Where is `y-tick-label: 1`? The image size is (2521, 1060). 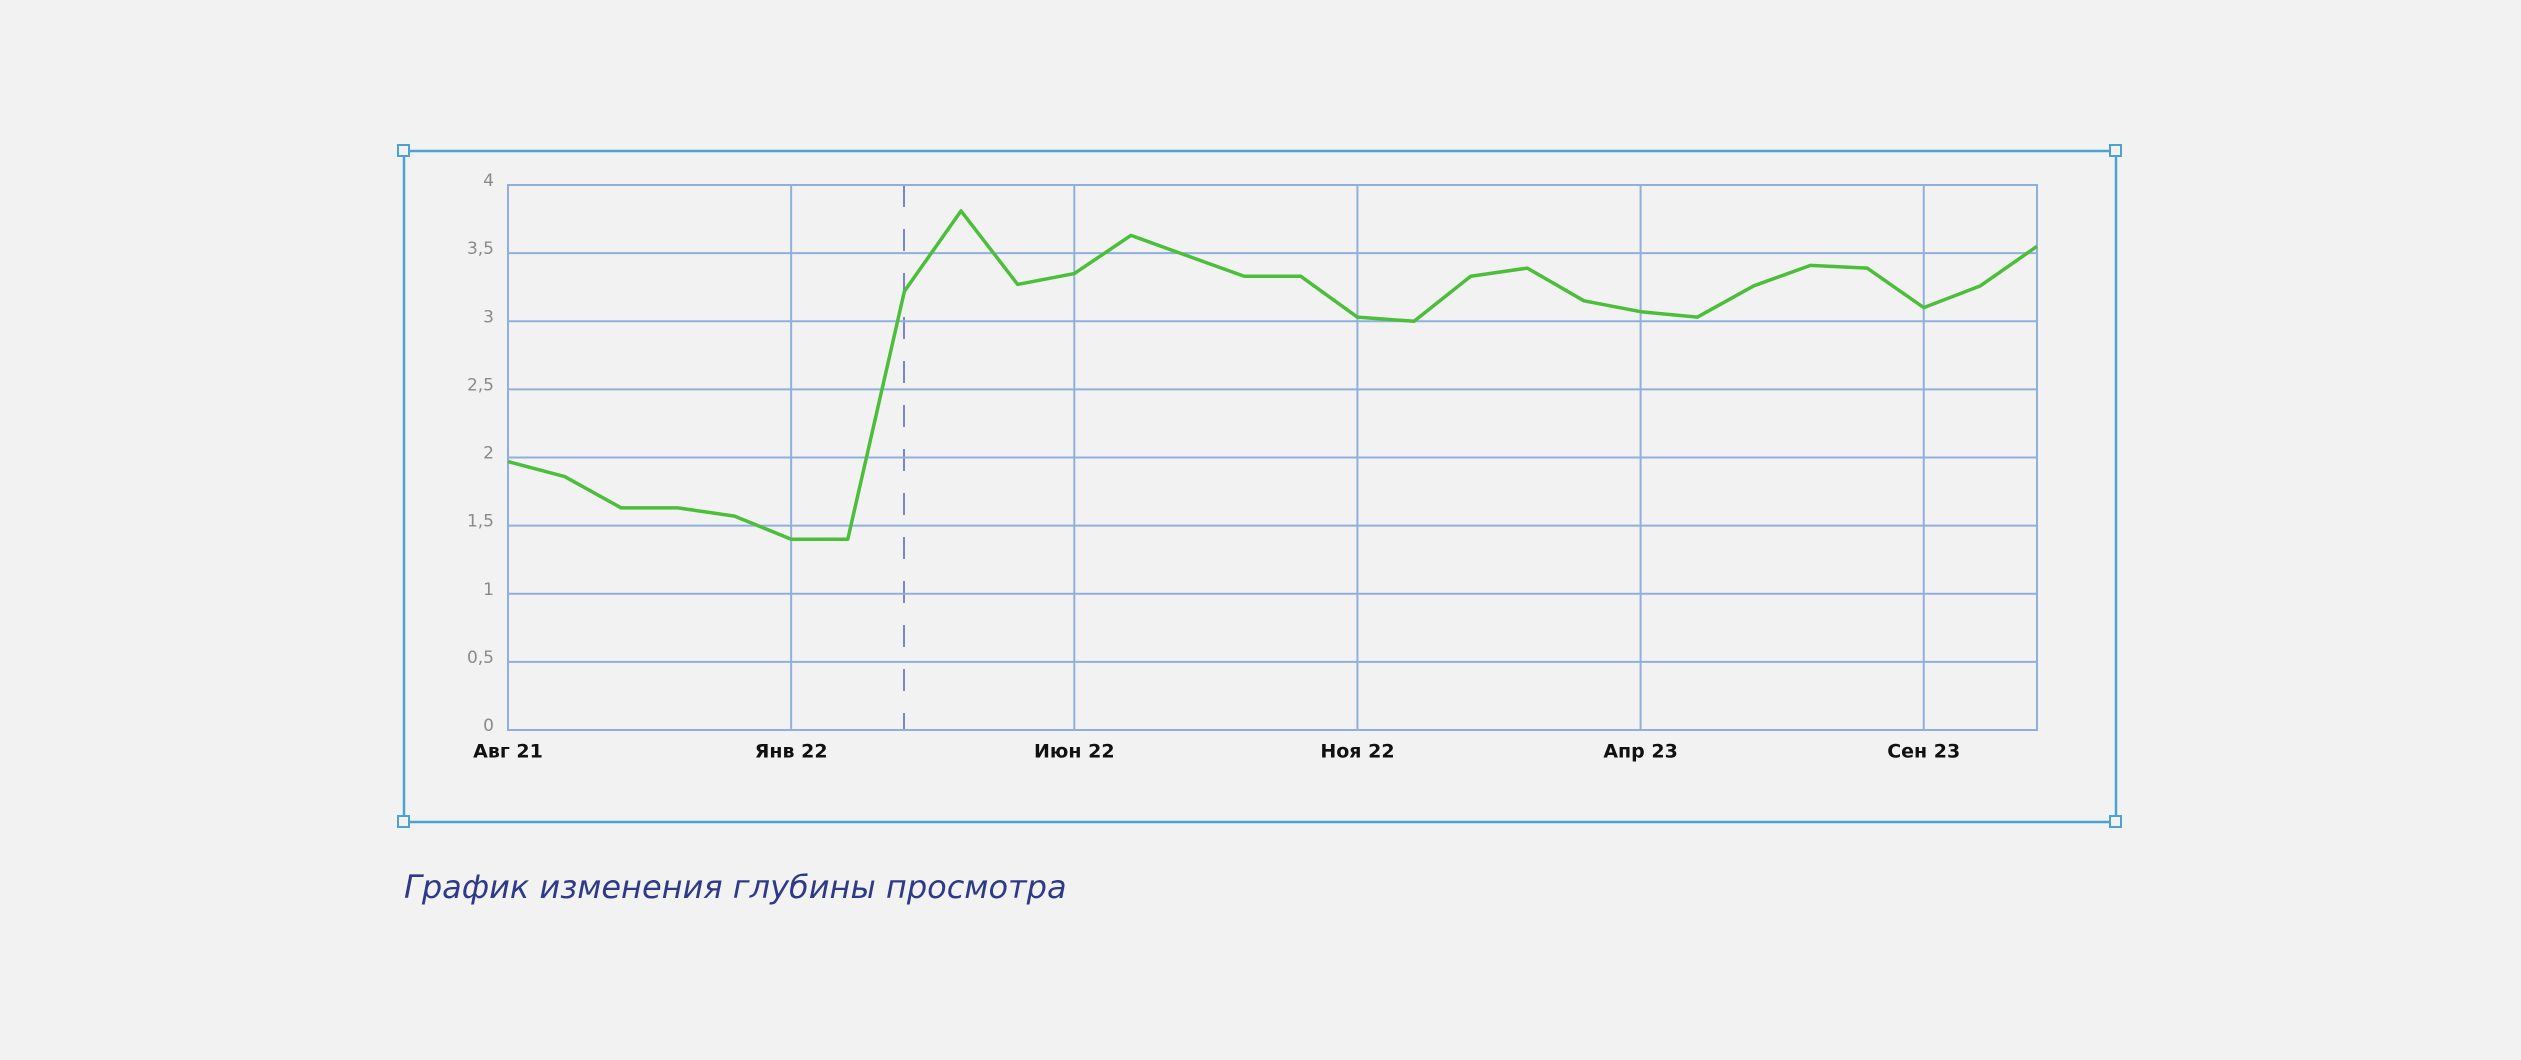
y-tick-label: 1 is located at coordinates (488, 590).